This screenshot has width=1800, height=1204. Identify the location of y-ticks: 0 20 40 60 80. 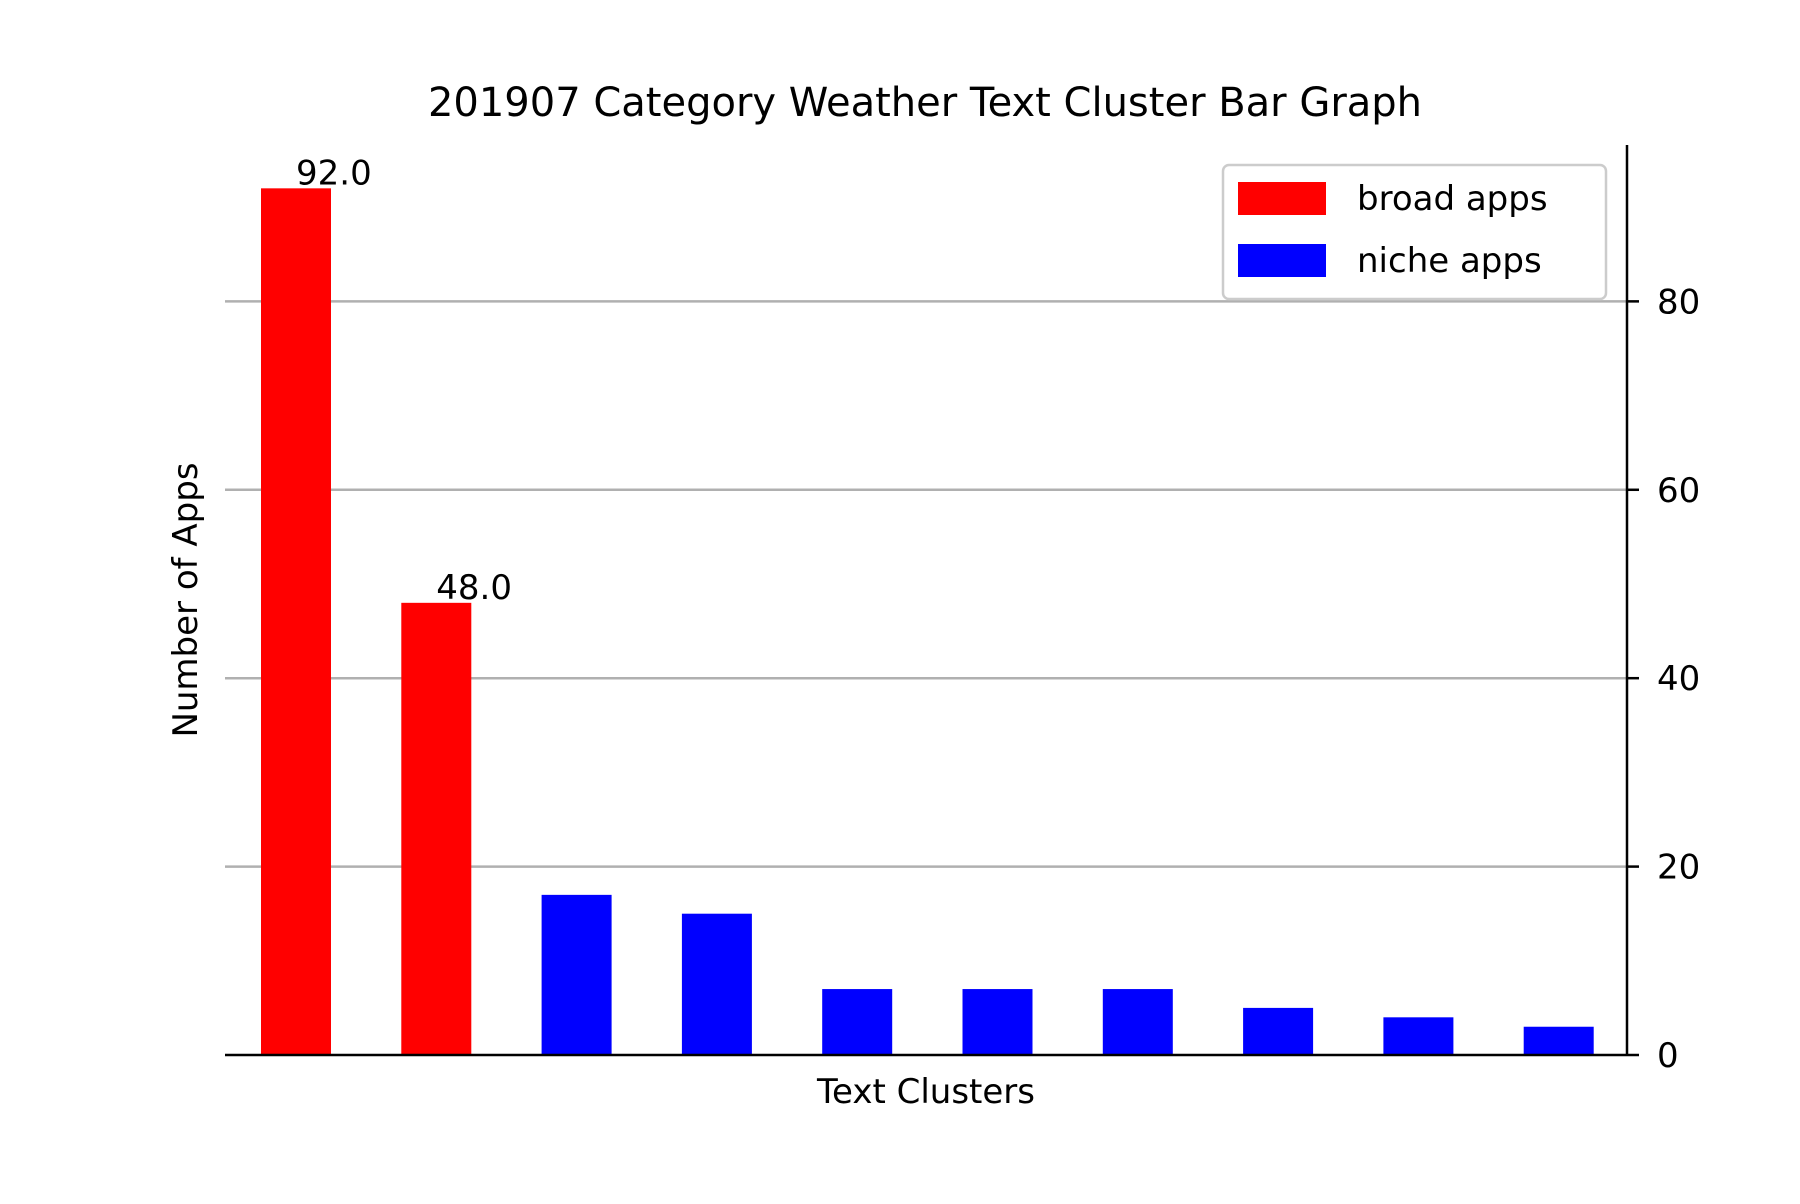
(1663, 679).